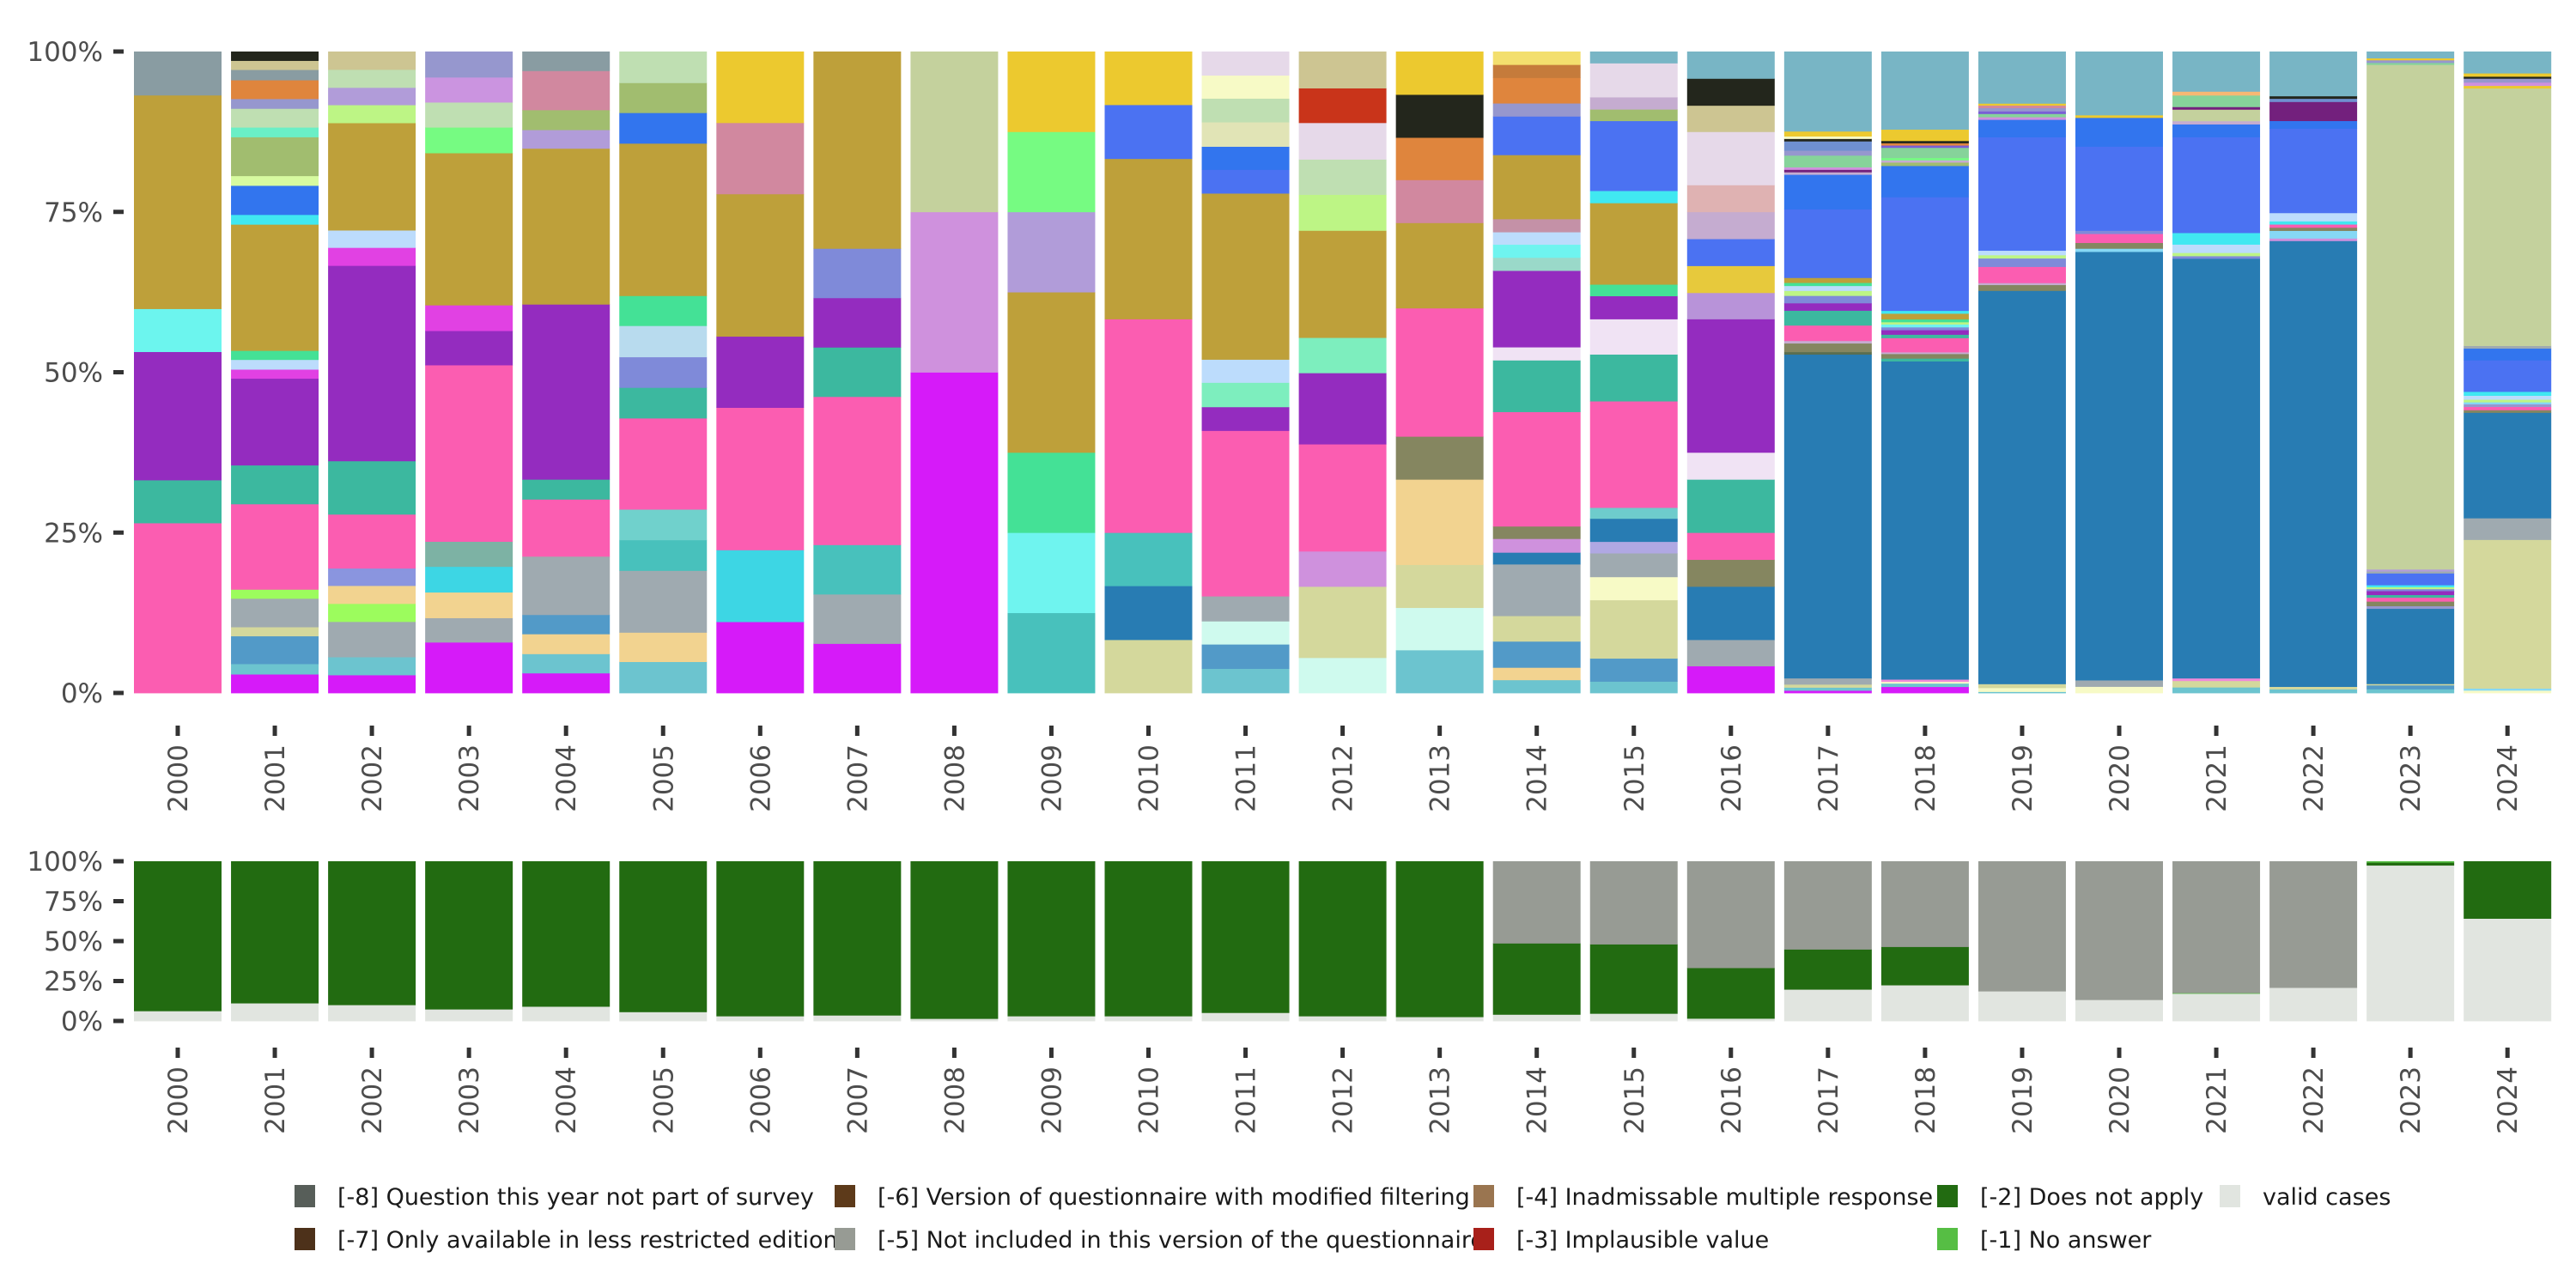 The image size is (2576, 1288). Describe the element at coordinates (1731, 778) in the screenshot. I see `top-x-tick-label: 2016` at that location.